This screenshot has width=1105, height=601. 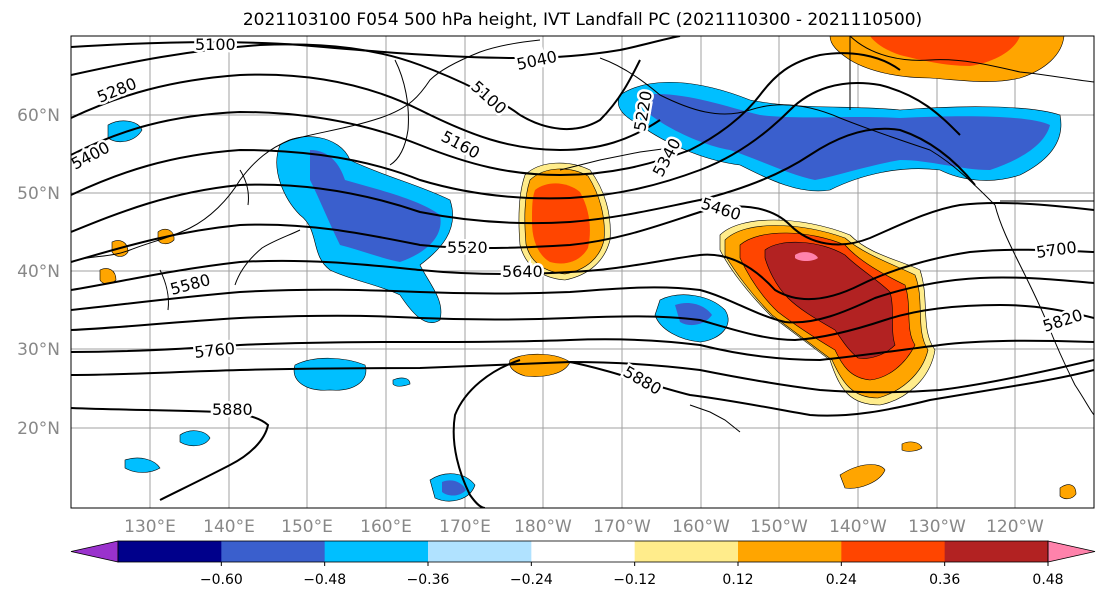 I want to click on coast-alaska, so click(x=797, y=131).